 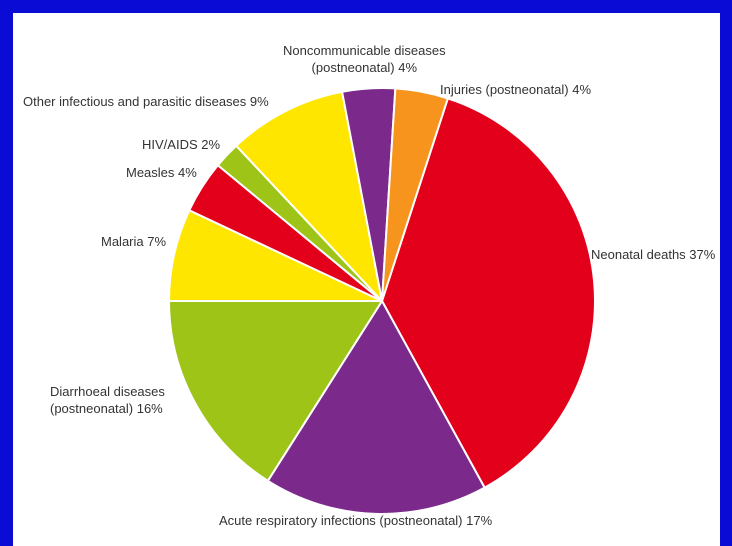 What do you see at coordinates (309, 196) in the screenshot?
I see `pie-slice-other-infectious-and-parasitic-diseases` at bounding box center [309, 196].